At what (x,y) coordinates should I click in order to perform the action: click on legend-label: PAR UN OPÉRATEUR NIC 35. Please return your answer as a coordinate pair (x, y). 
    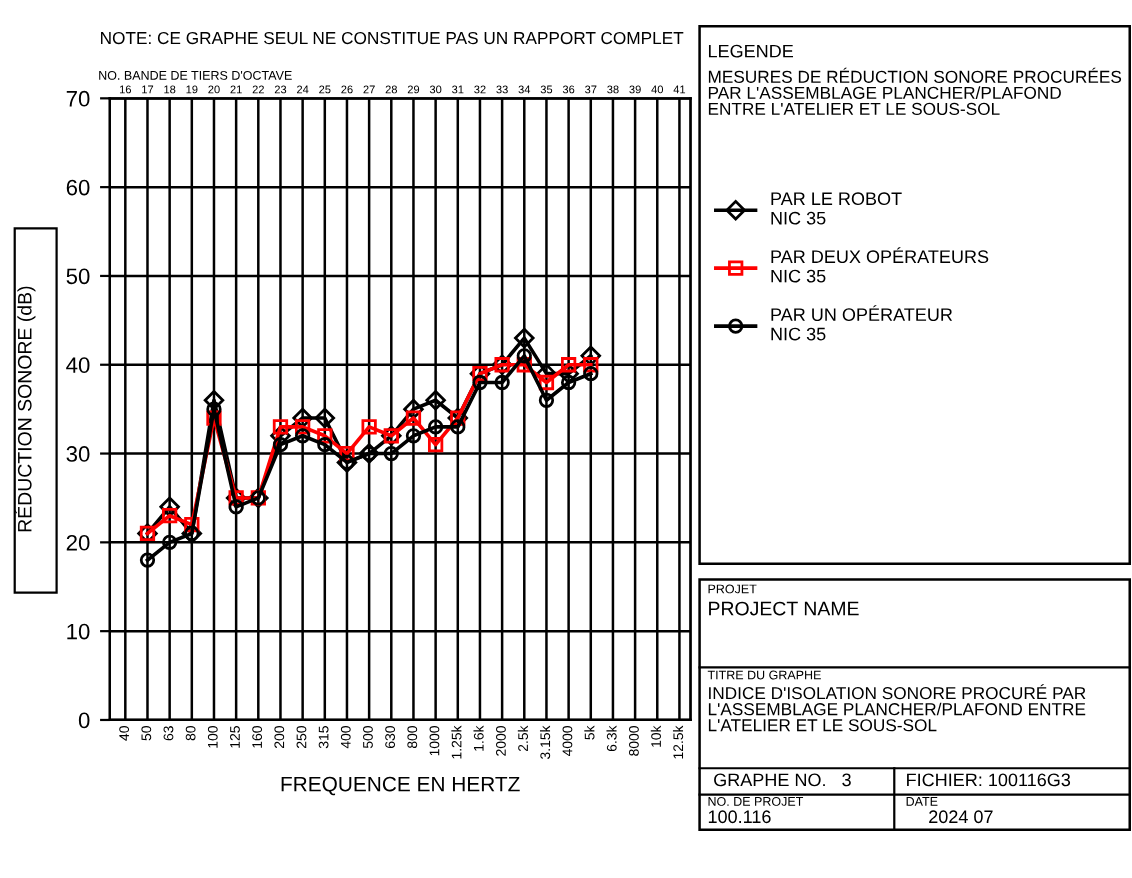
    Looking at the image, I should click on (862, 323).